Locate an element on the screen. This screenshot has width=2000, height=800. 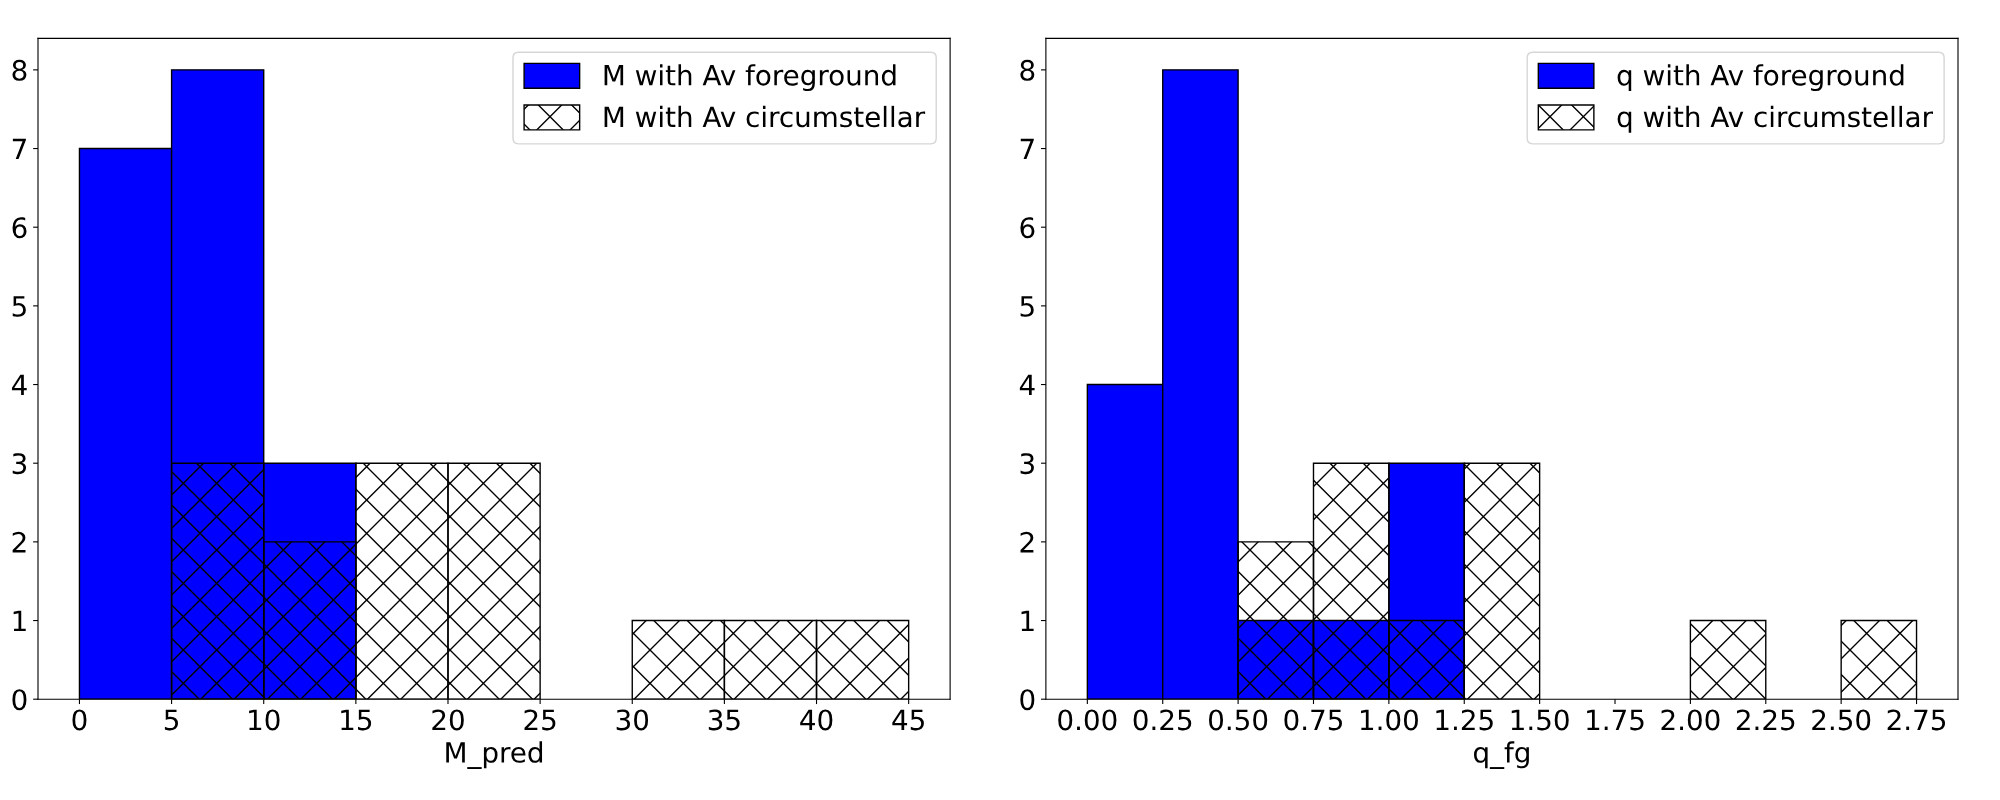
x-tick-label: 45 is located at coordinates (908, 720).